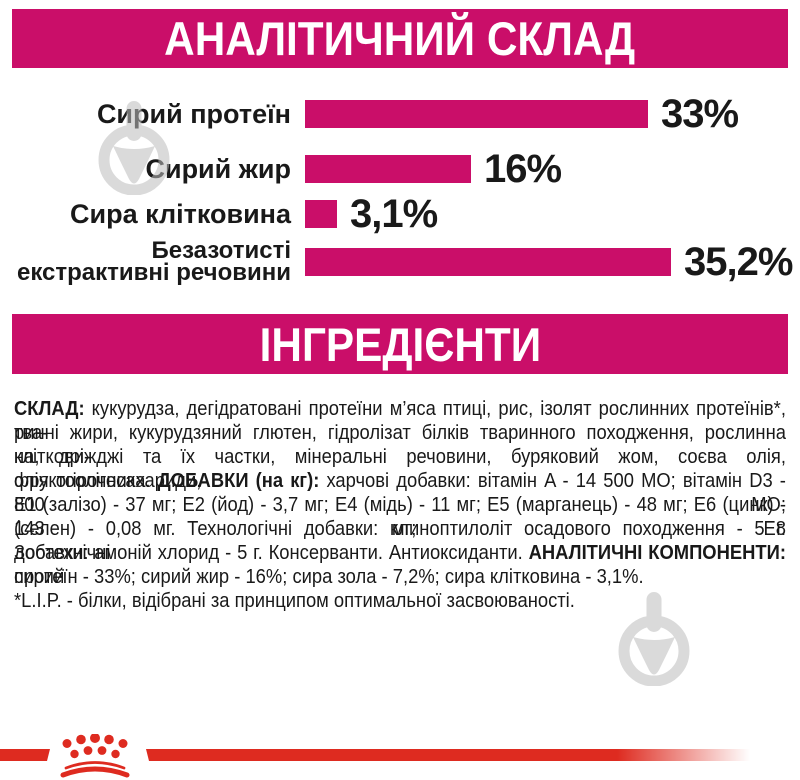 The width and height of the screenshot is (800, 780). What do you see at coordinates (394, 213) in the screenshot?
I see `bar-value: 3,1%` at bounding box center [394, 213].